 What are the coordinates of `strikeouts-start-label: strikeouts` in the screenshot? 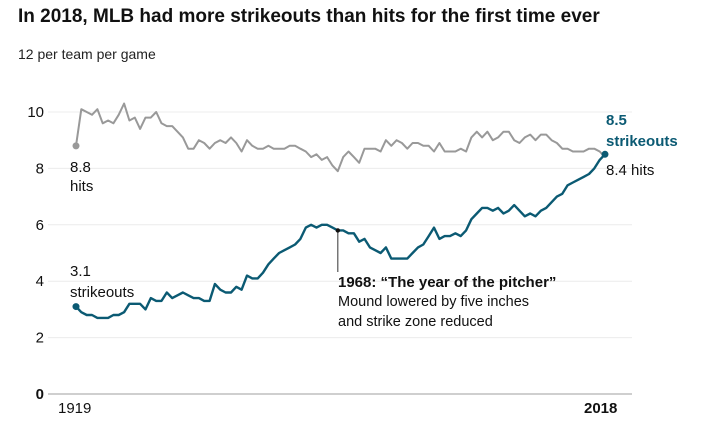 It's located at (102, 292).